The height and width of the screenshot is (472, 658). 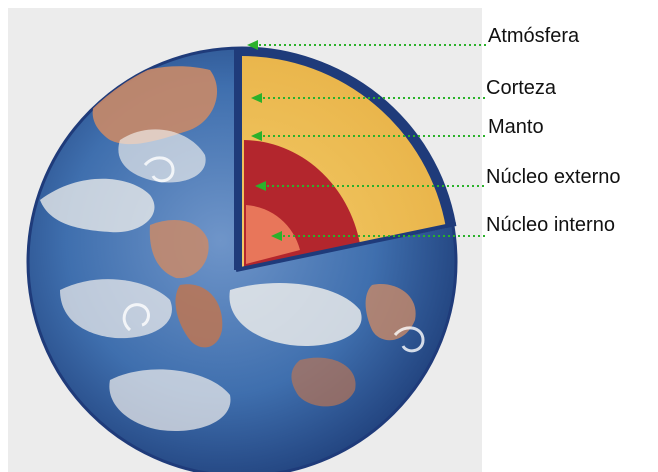 What do you see at coordinates (534, 36) in the screenshot?
I see `label-atmosphere: Atmósfera` at bounding box center [534, 36].